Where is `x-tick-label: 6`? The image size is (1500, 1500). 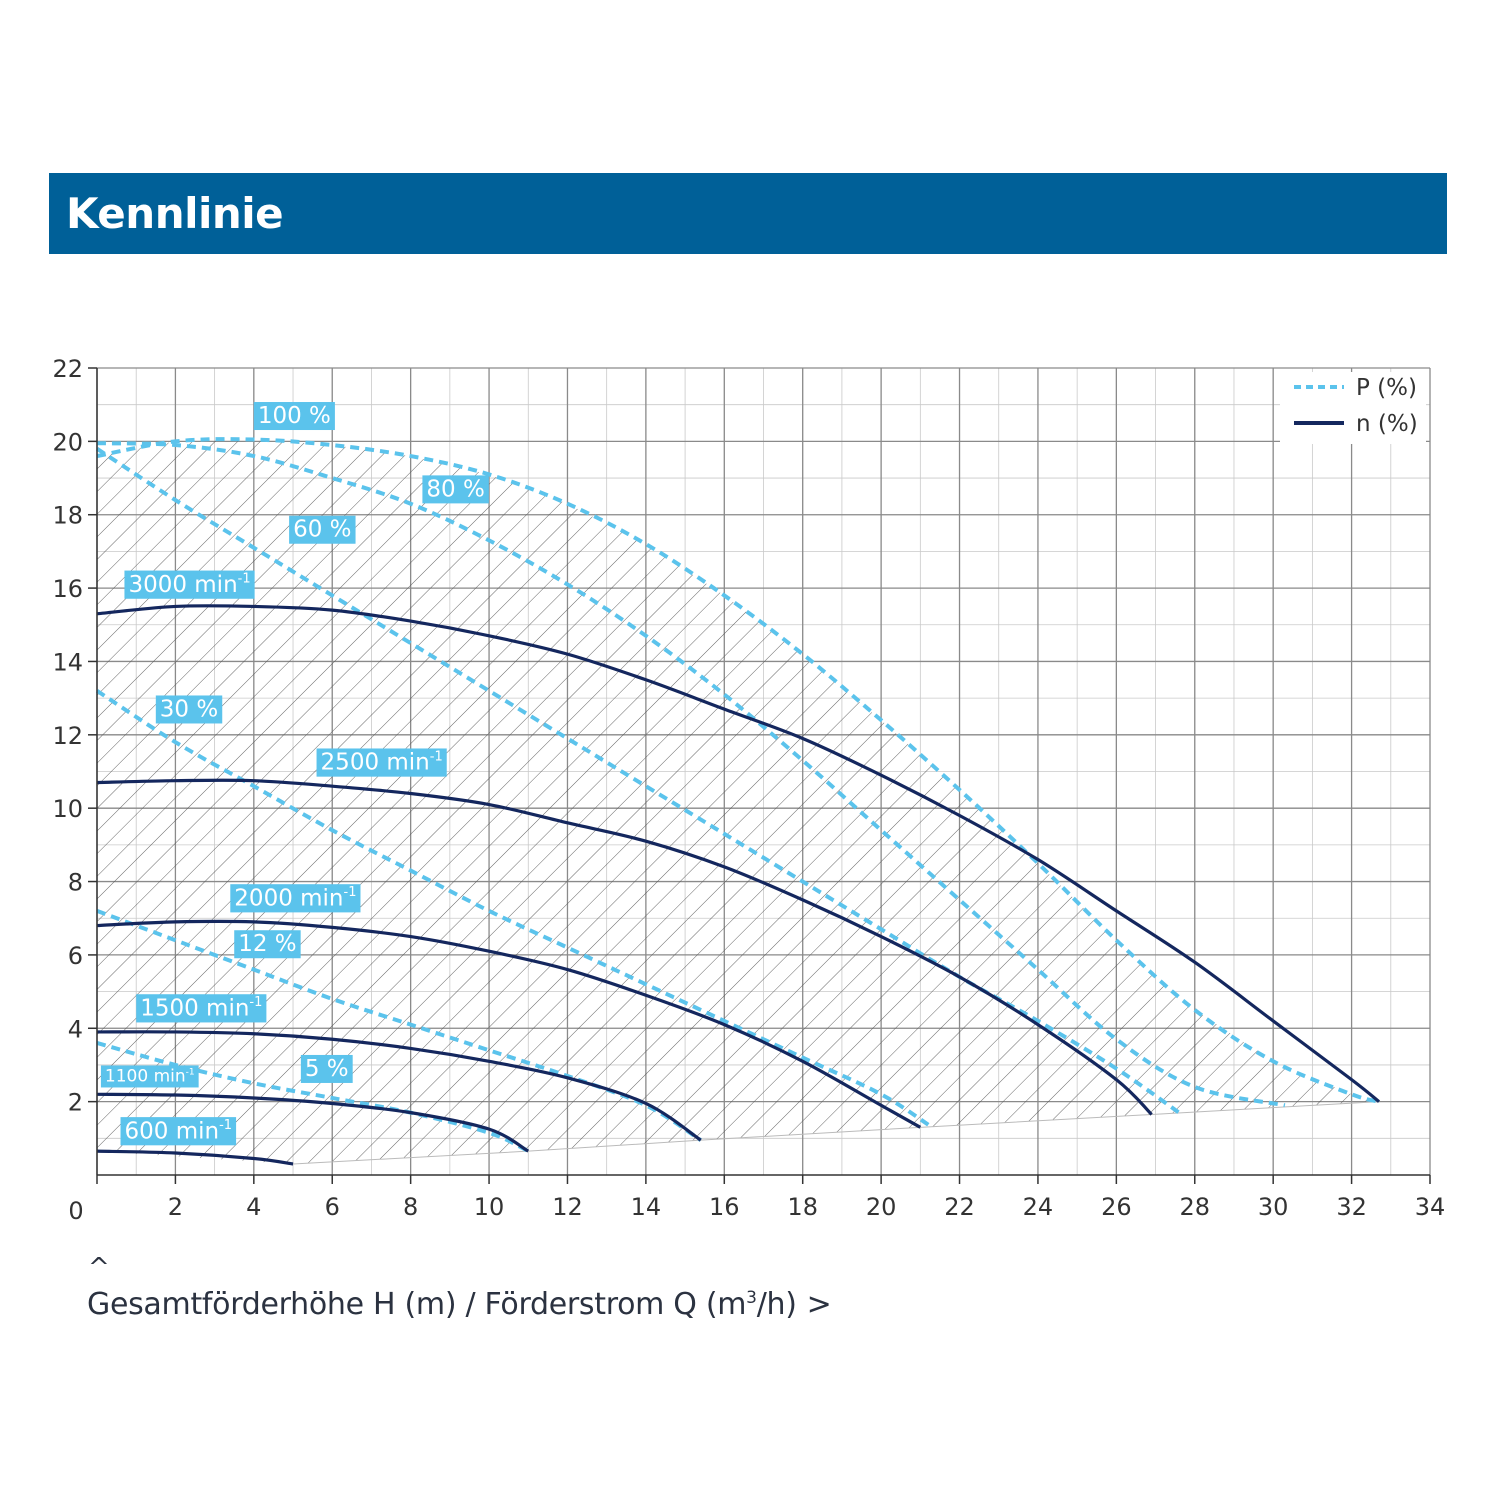 x-tick-label: 6 is located at coordinates (332, 1207).